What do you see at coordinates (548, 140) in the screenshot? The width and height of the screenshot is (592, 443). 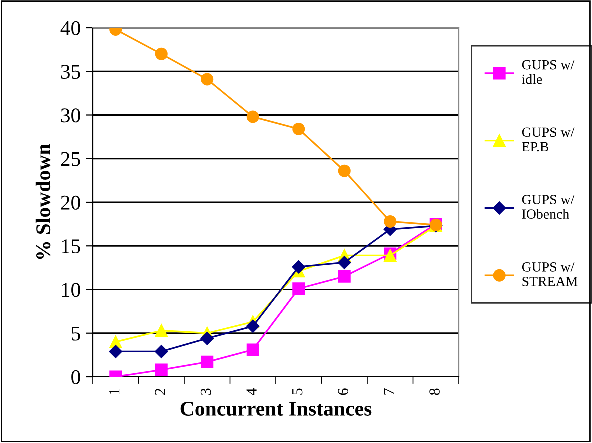 I see `legend-label: GUPS w/ EP.B` at bounding box center [548, 140].